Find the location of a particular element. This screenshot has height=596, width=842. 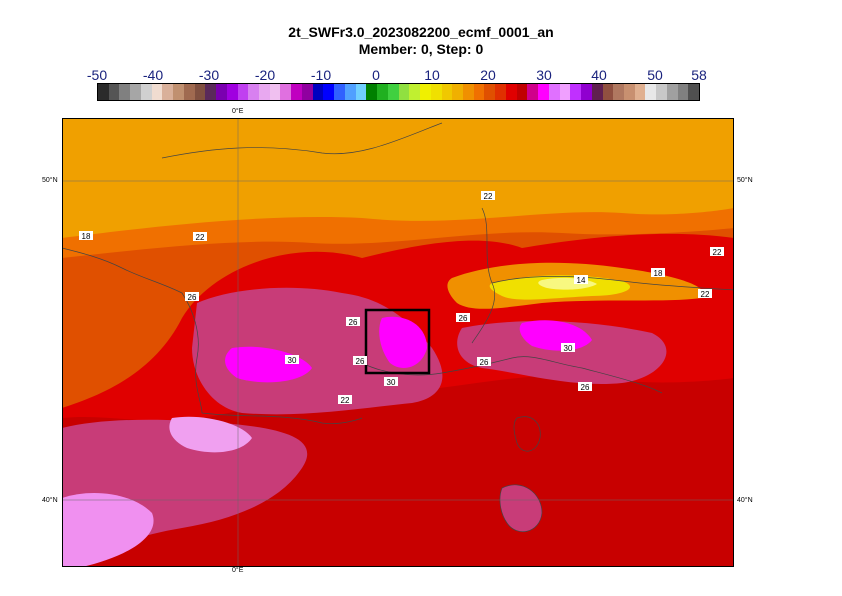

focus-box is located at coordinates (397, 341).